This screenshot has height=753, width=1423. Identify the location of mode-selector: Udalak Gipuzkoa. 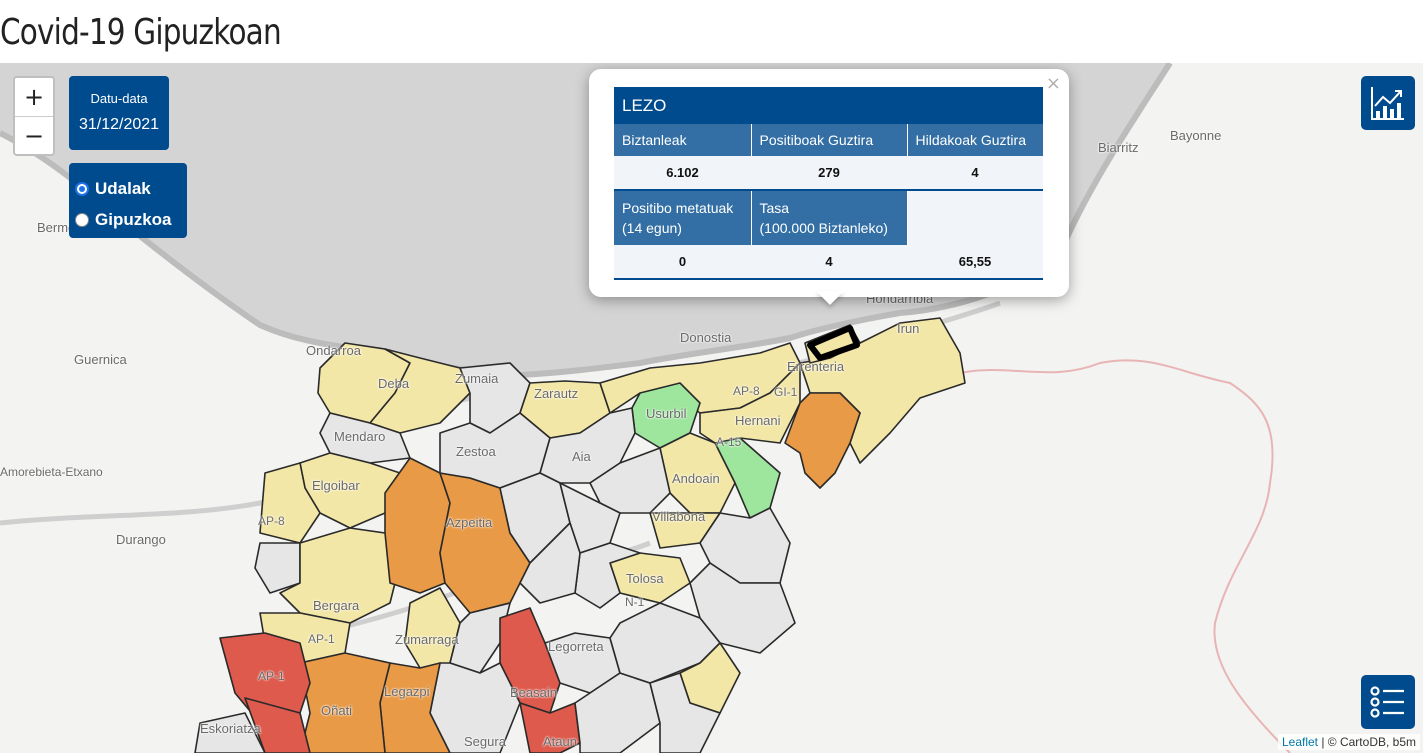
(128, 200).